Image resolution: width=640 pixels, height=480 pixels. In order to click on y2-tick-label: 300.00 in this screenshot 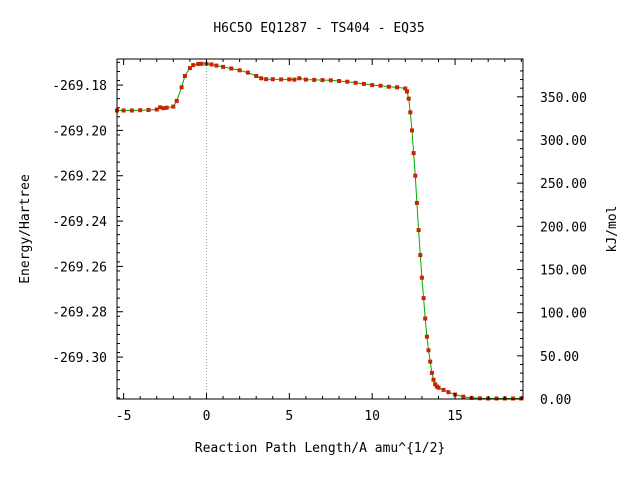, I will do `click(563, 141)`.